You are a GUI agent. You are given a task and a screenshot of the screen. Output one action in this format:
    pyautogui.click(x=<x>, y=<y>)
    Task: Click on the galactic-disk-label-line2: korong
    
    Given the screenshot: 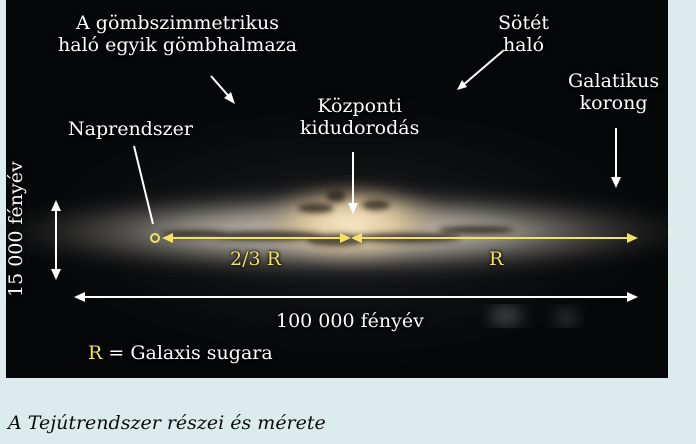 What is the action you would take?
    pyautogui.click(x=613, y=103)
    